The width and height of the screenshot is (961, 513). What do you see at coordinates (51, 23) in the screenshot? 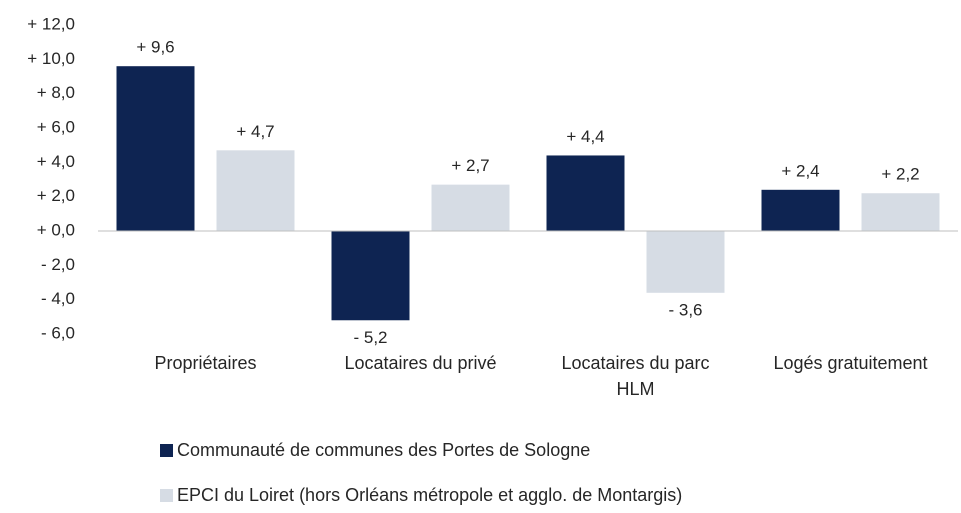
I see `y-tick-label: + 12,0` at bounding box center [51, 23].